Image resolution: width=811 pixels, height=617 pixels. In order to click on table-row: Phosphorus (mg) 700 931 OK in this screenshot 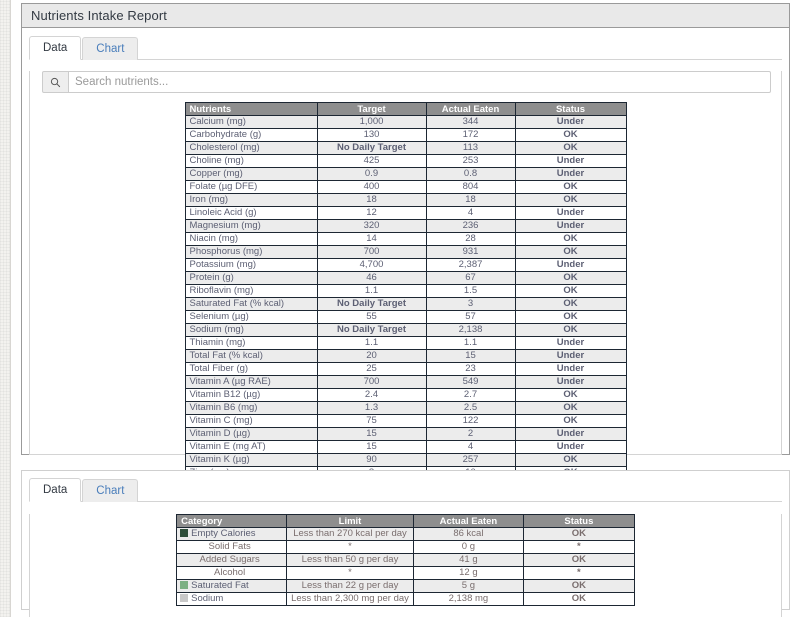, I will do `click(405, 252)`.